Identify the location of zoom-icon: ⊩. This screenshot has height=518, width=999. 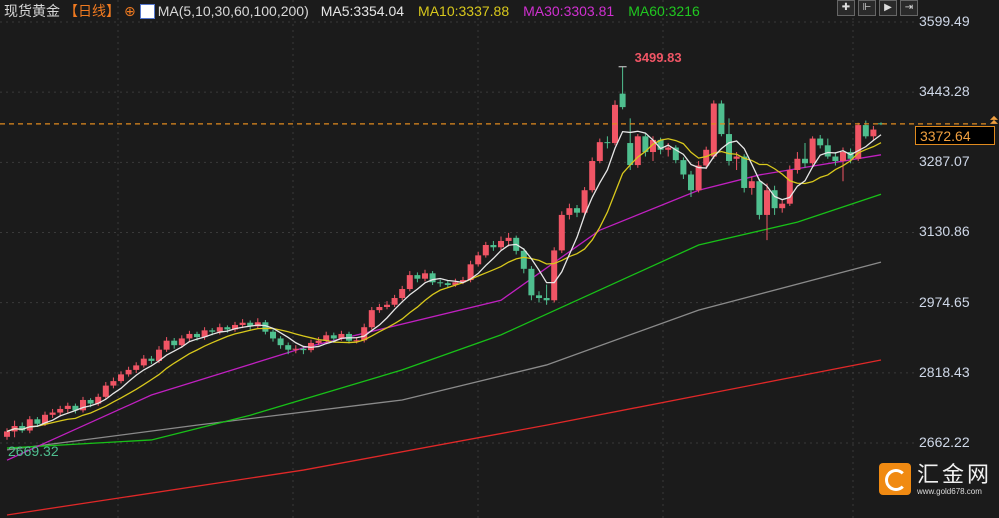
(867, 8).